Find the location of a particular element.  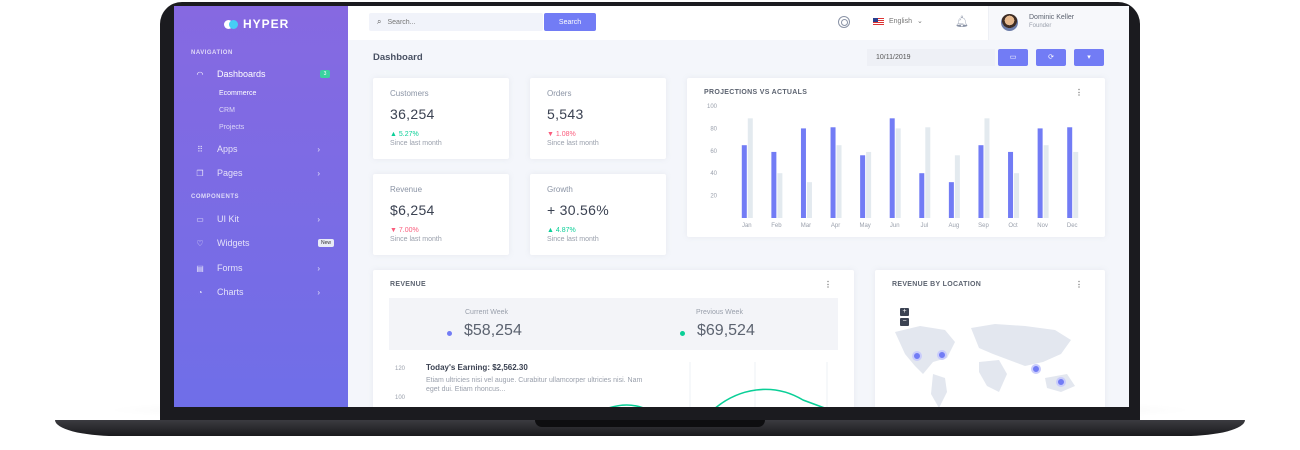

laptop-base is located at coordinates (650, 428).